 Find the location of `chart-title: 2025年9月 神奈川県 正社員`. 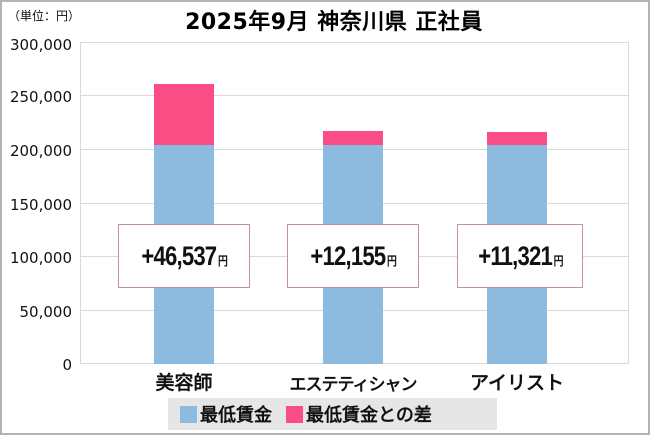

chart-title: 2025年9月 神奈川県 正社員 is located at coordinates (334, 22).